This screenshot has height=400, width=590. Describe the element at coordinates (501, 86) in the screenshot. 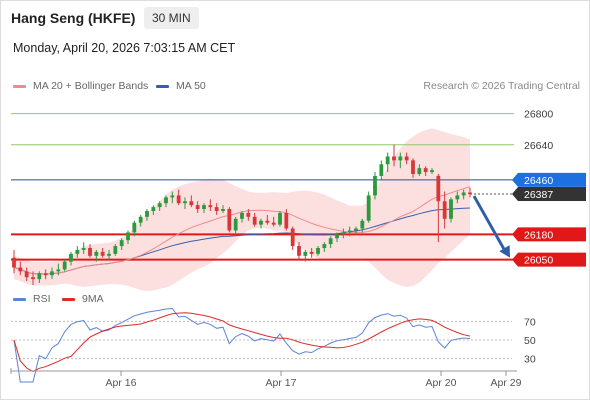

I see `research-credit: Research © 2026 Trading Central` at that location.